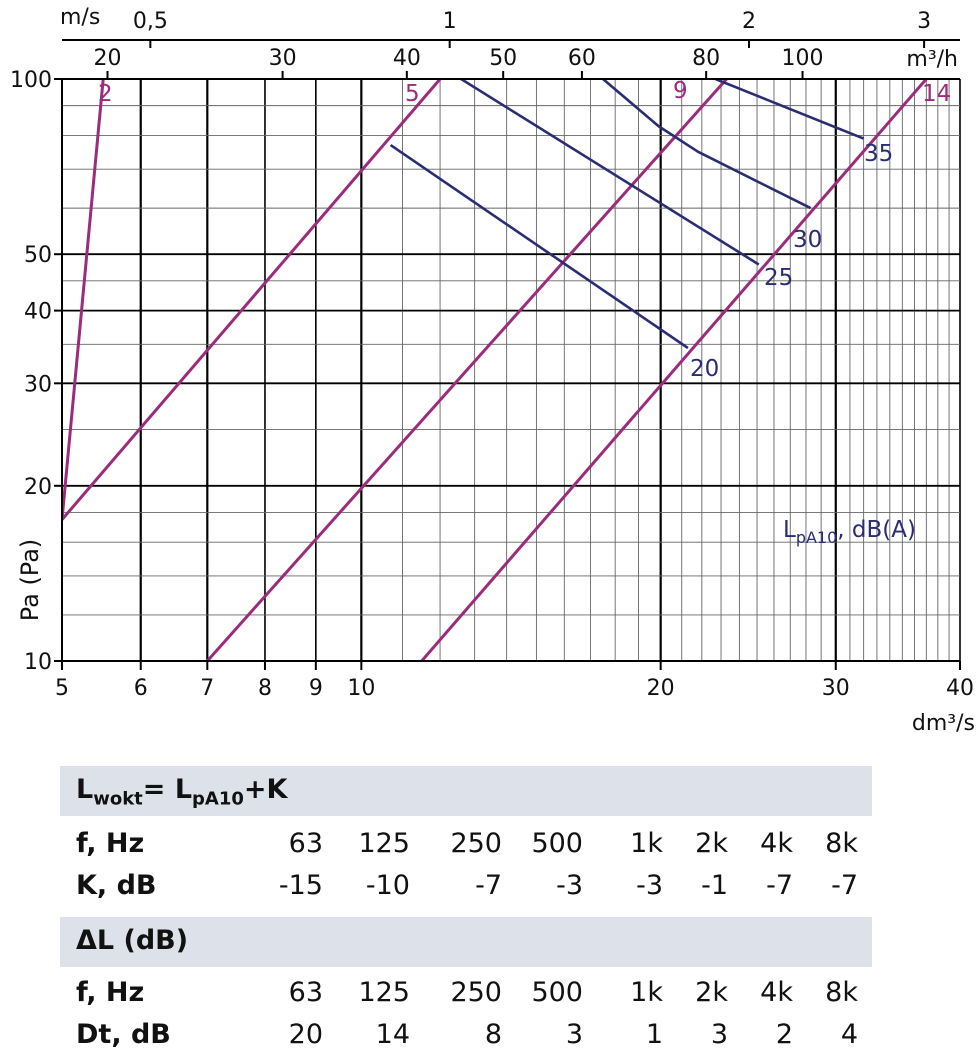 The image size is (977, 1059). What do you see at coordinates (714, 885) in the screenshot?
I see `k-value-cell: -1` at bounding box center [714, 885].